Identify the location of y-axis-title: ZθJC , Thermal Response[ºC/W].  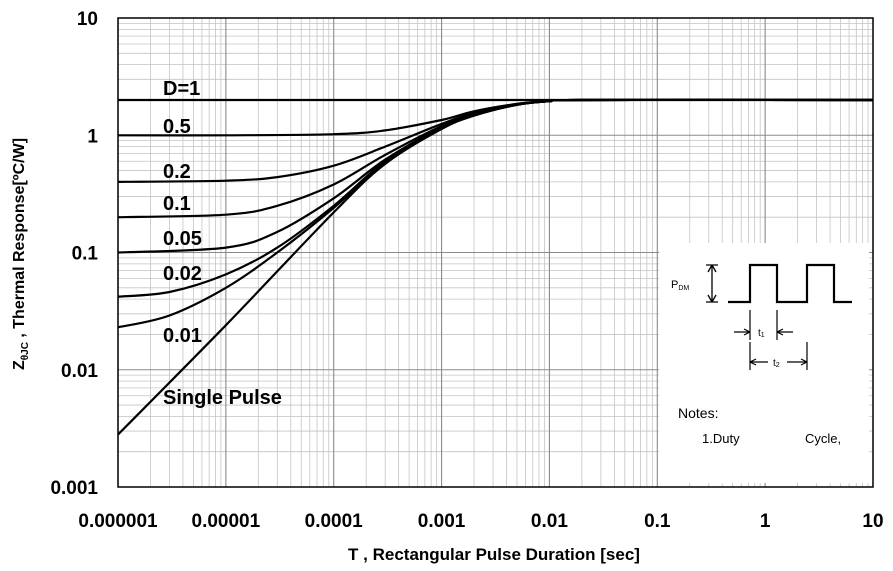
(21, 254).